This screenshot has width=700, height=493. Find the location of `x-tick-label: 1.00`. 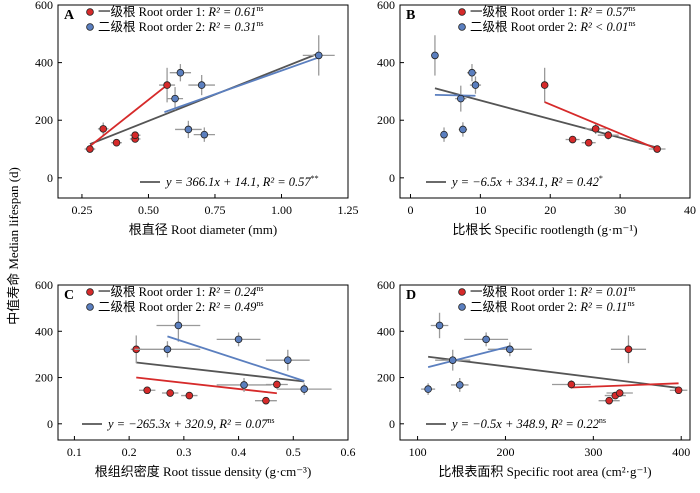

x-tick-label: 1.00 is located at coordinates (281, 210).